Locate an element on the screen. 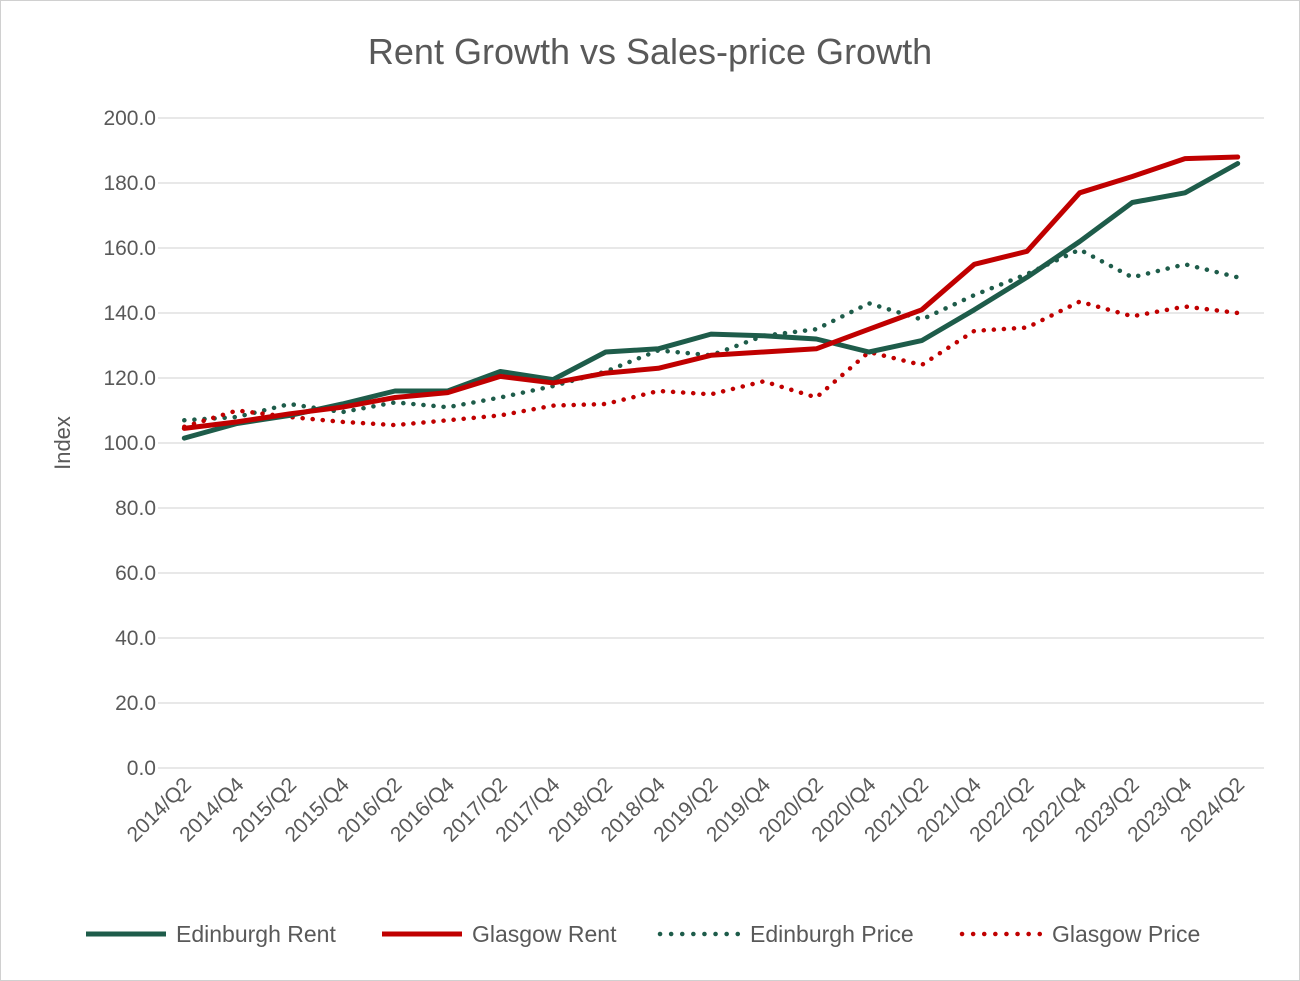 This screenshot has height=981, width=1300. y-tick-label: 180.0 is located at coordinates (129, 183).